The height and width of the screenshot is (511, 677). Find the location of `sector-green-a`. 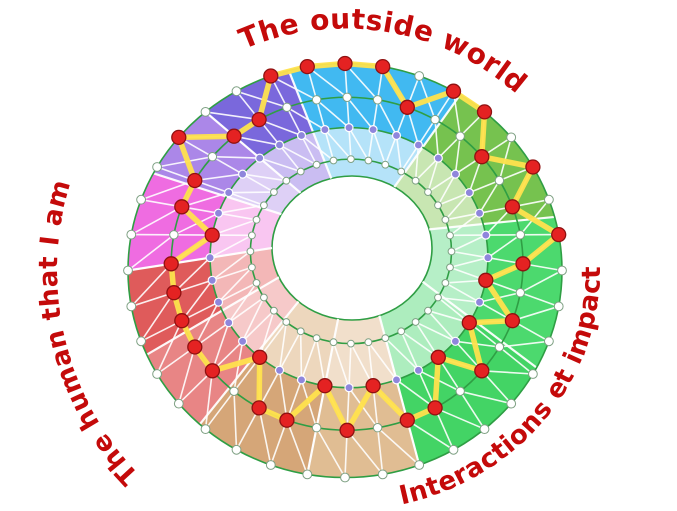

sector-green-a is located at coordinates (455, 271).